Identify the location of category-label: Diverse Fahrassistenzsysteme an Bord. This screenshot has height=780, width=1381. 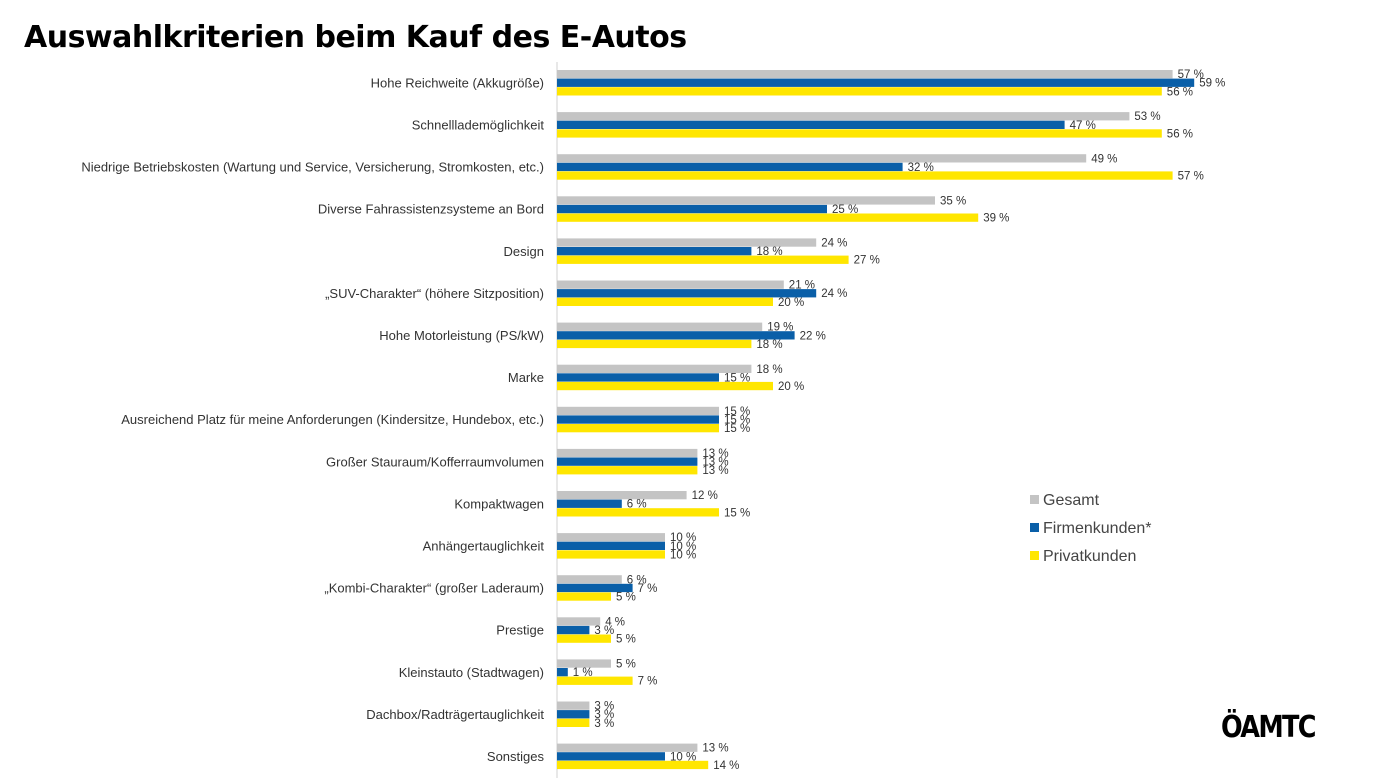
(431, 209).